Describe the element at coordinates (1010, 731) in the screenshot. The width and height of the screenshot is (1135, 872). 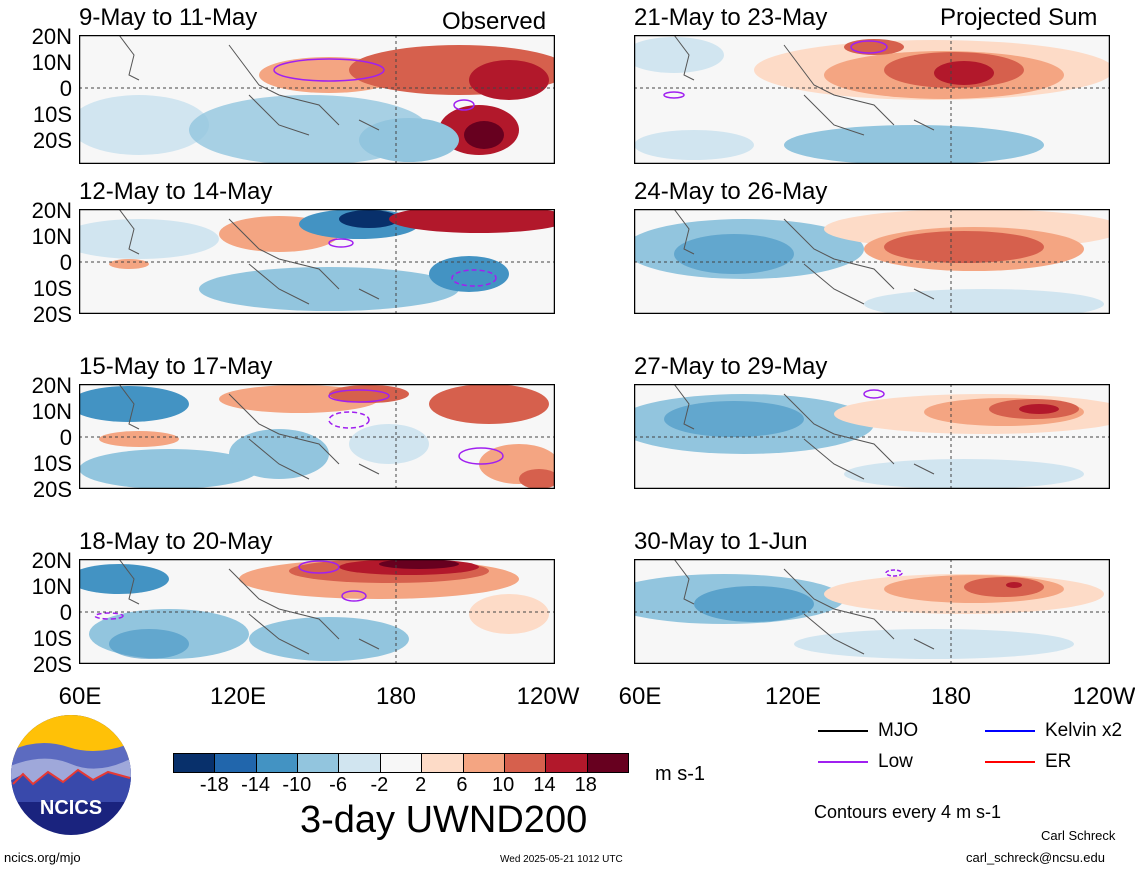
I see `legend-line-kelvin` at that location.